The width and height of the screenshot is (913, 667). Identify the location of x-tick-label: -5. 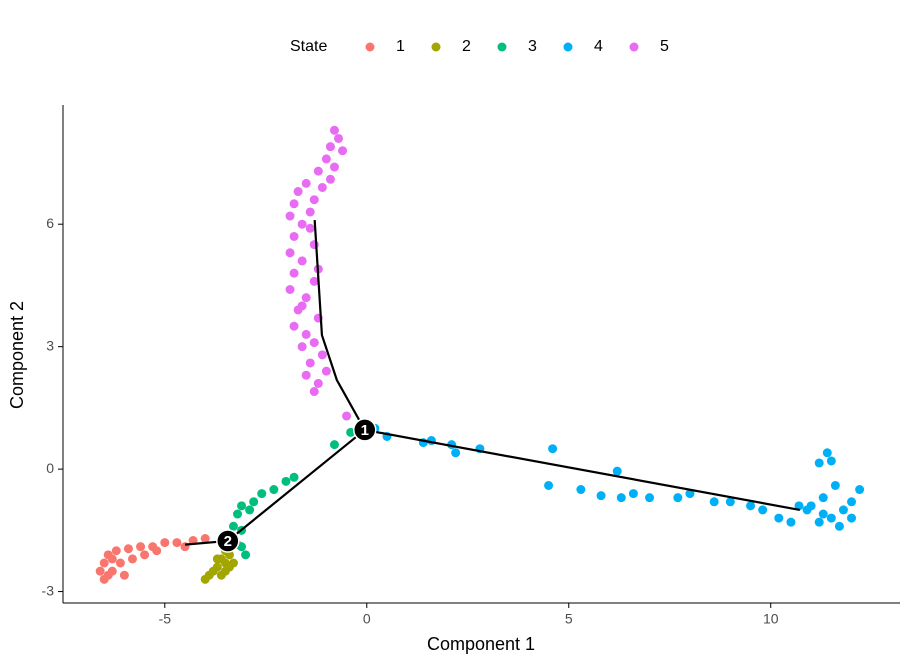
(165, 619).